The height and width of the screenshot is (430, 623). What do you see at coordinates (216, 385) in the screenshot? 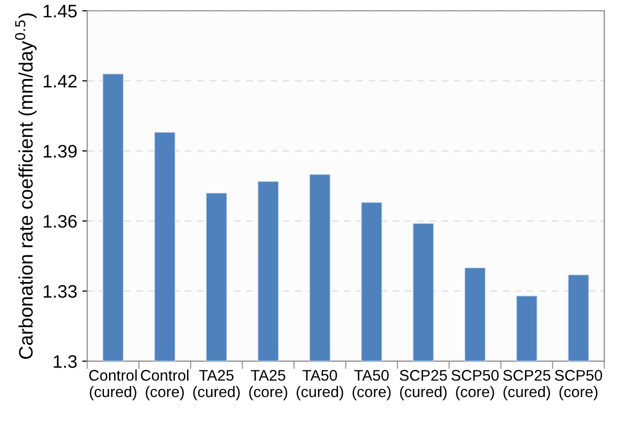
I see `x-tick-label: TA25 (cured)` at bounding box center [216, 385].